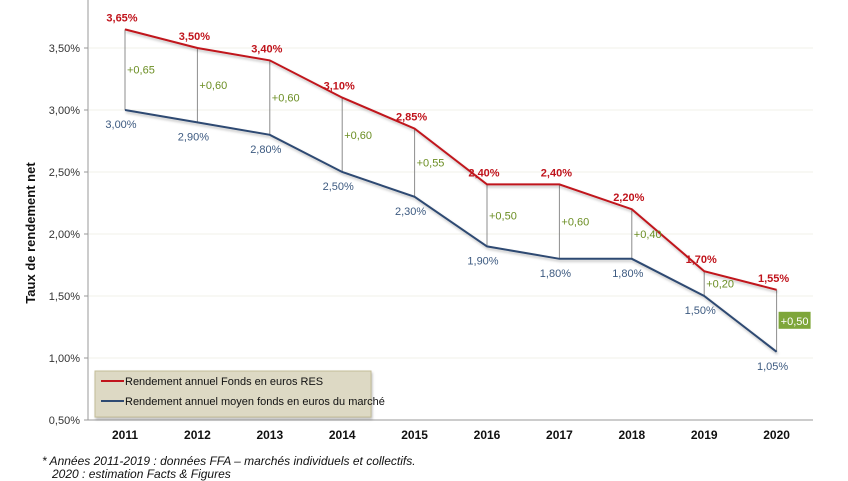  I want to click on difference-label-highlight-box, so click(794, 320).